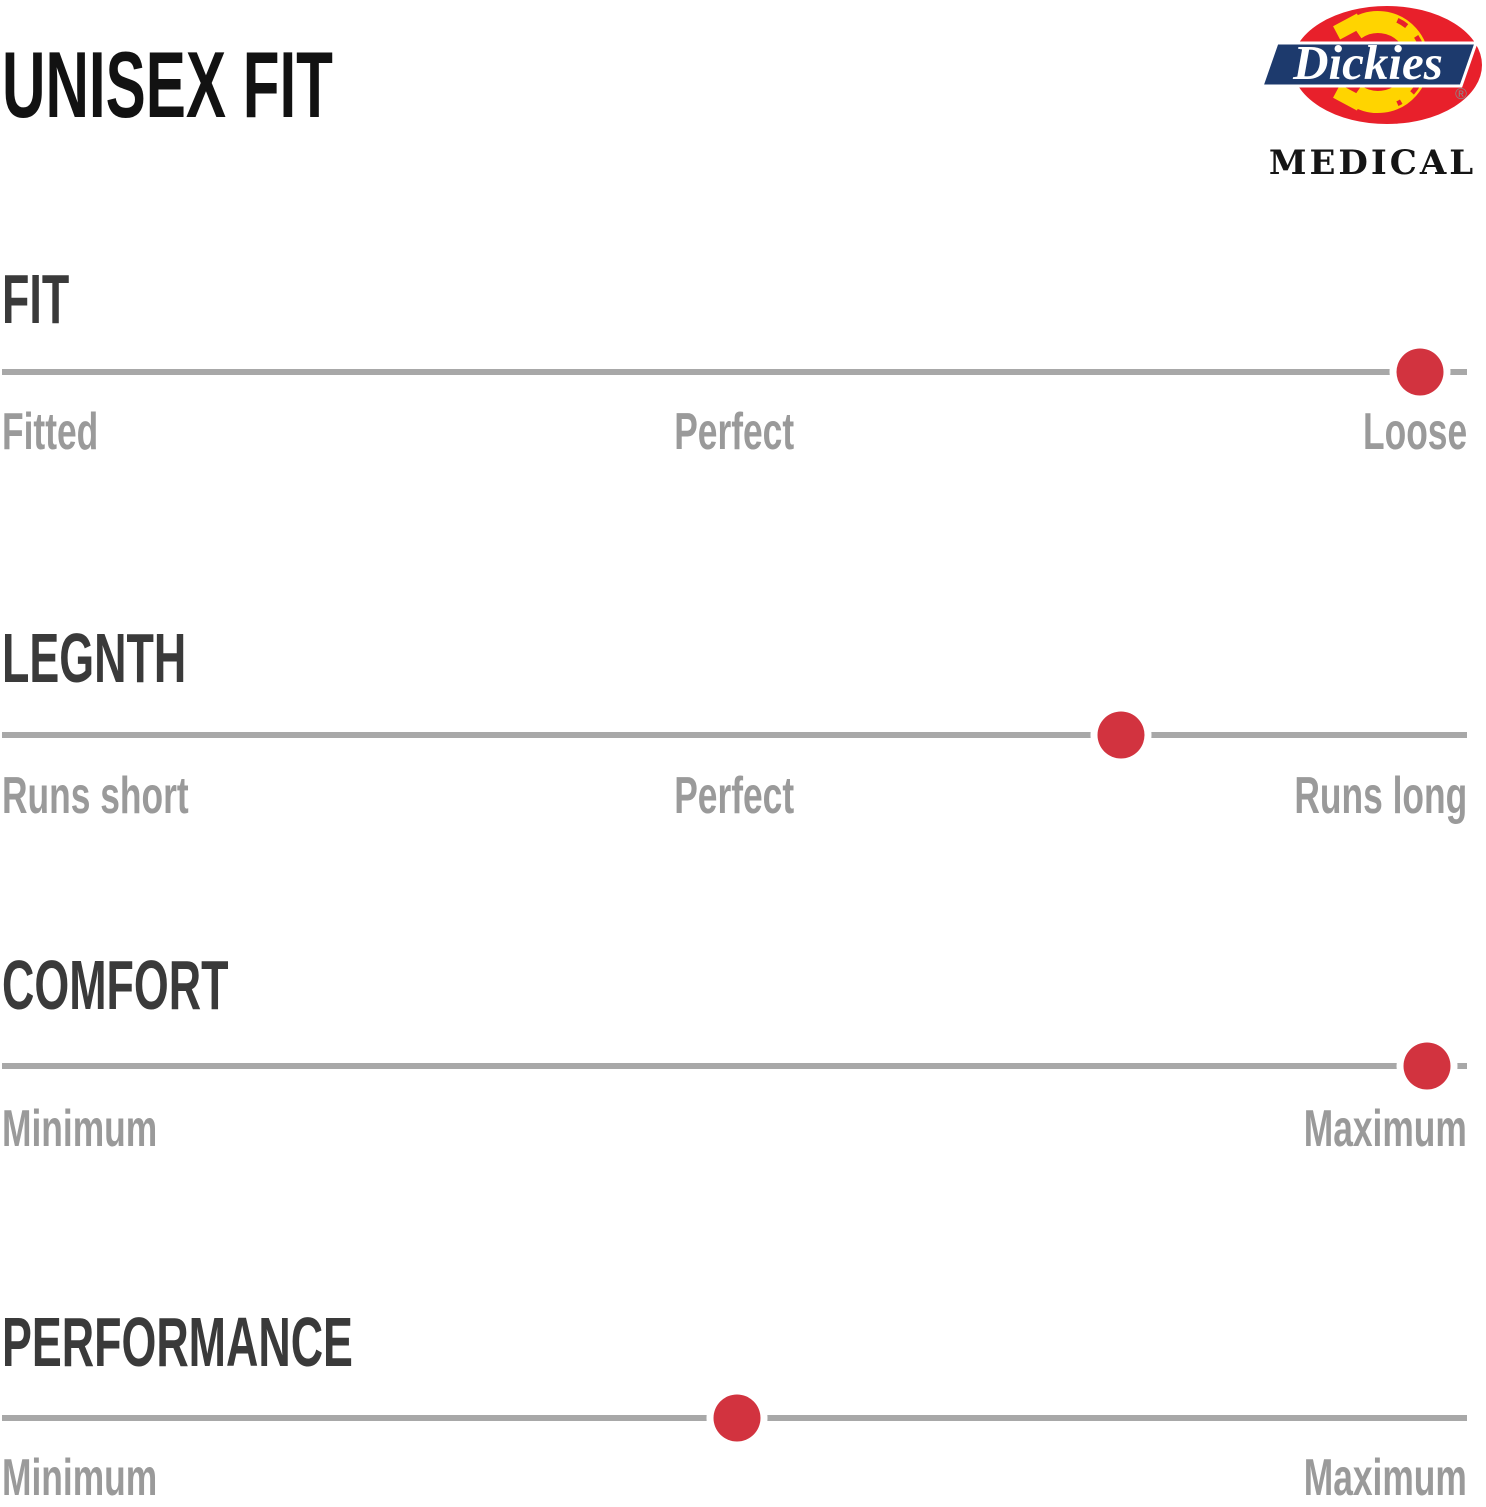  What do you see at coordinates (1380, 796) in the screenshot?
I see `scale-label-length-max: Runs long` at bounding box center [1380, 796].